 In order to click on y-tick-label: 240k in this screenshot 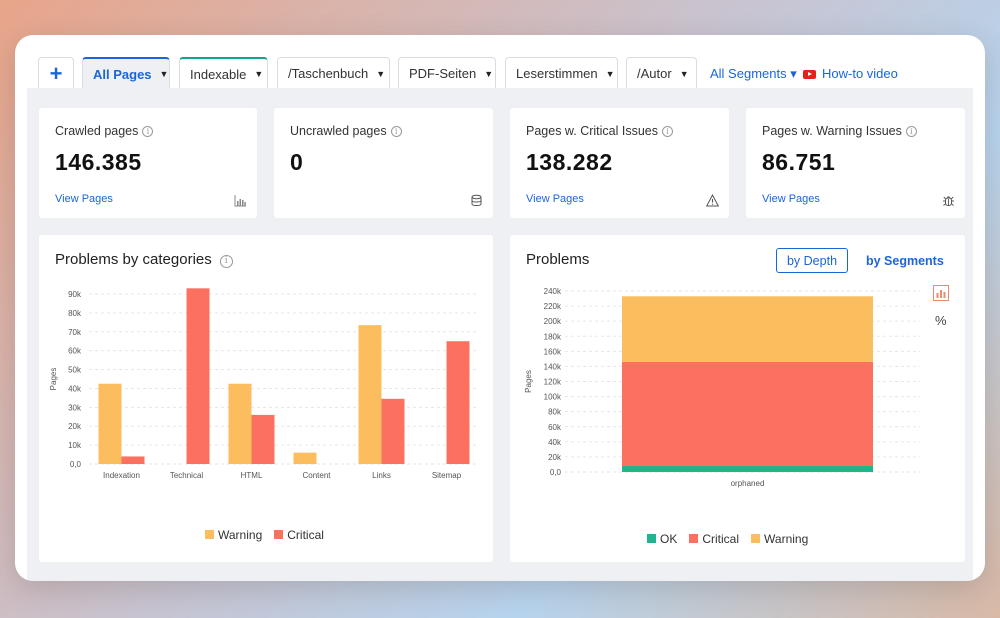, I will do `click(553, 291)`.